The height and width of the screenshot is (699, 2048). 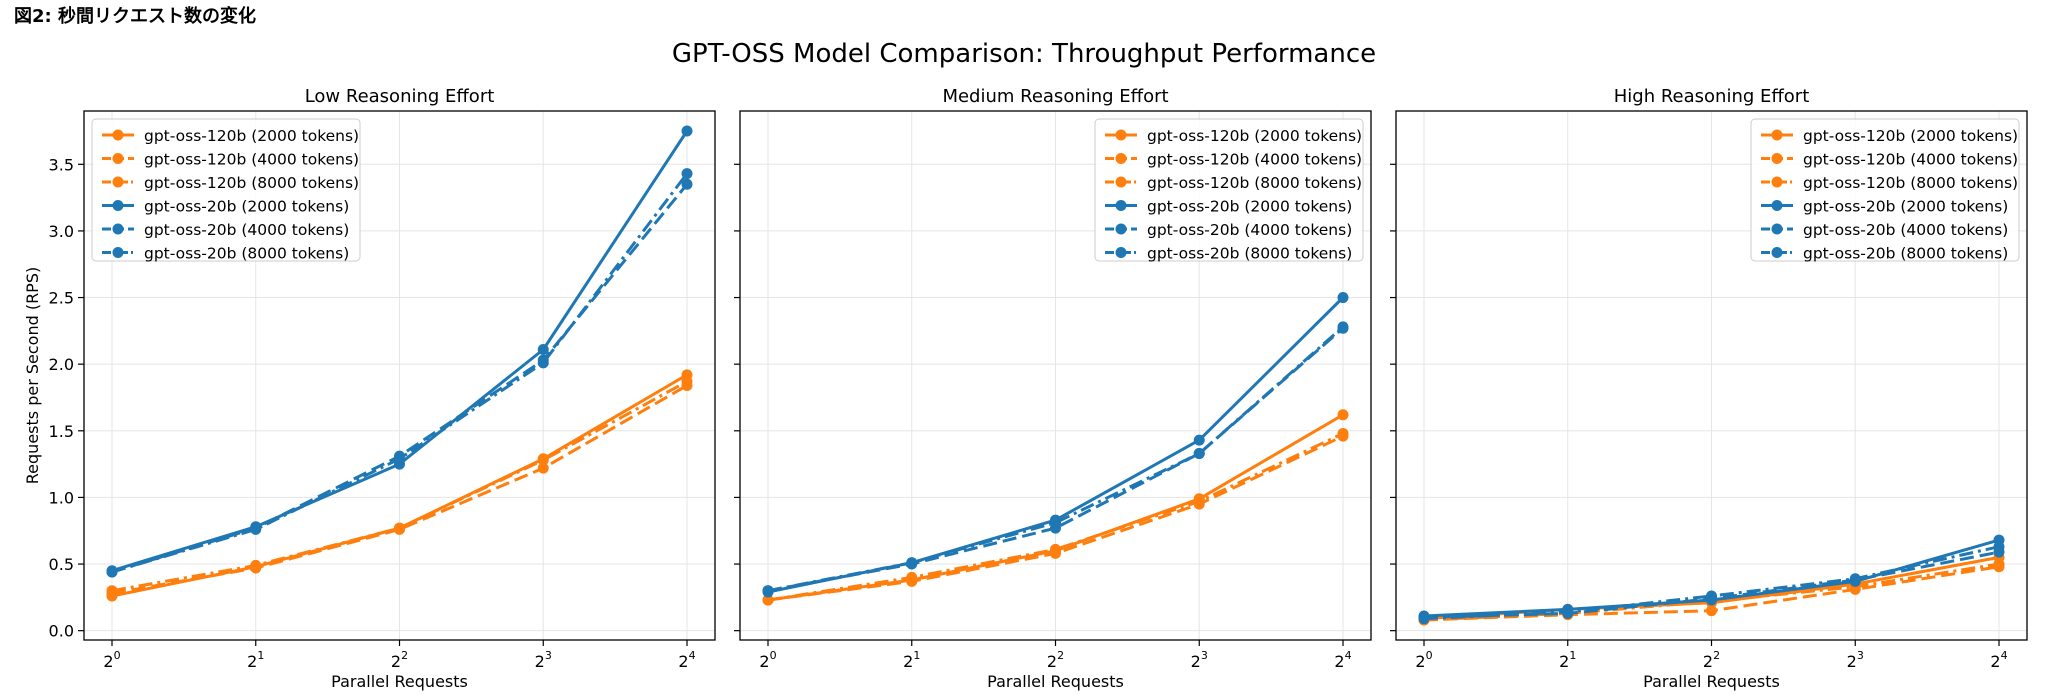 I want to click on y-tick-label: 1.0, so click(x=61, y=497).